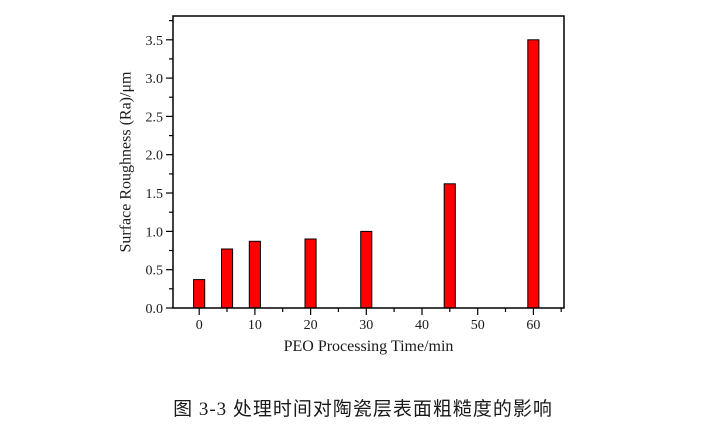 This screenshot has width=726, height=439. Describe the element at coordinates (155, 117) in the screenshot. I see `y-tick-label: 2.5` at that location.